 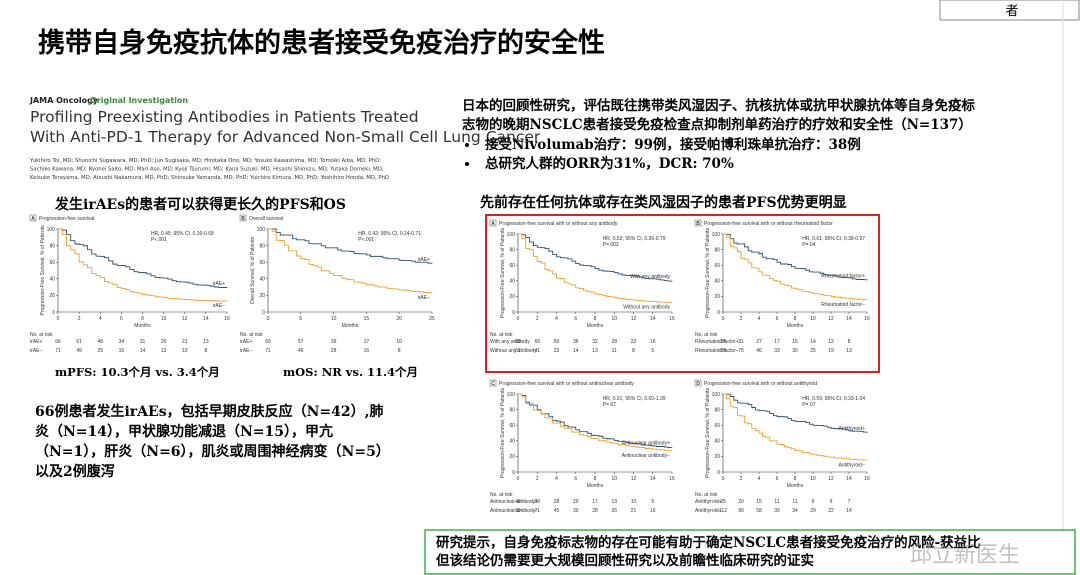 What do you see at coordinates (79, 342) in the screenshot?
I see `risk-count: 61` at bounding box center [79, 342].